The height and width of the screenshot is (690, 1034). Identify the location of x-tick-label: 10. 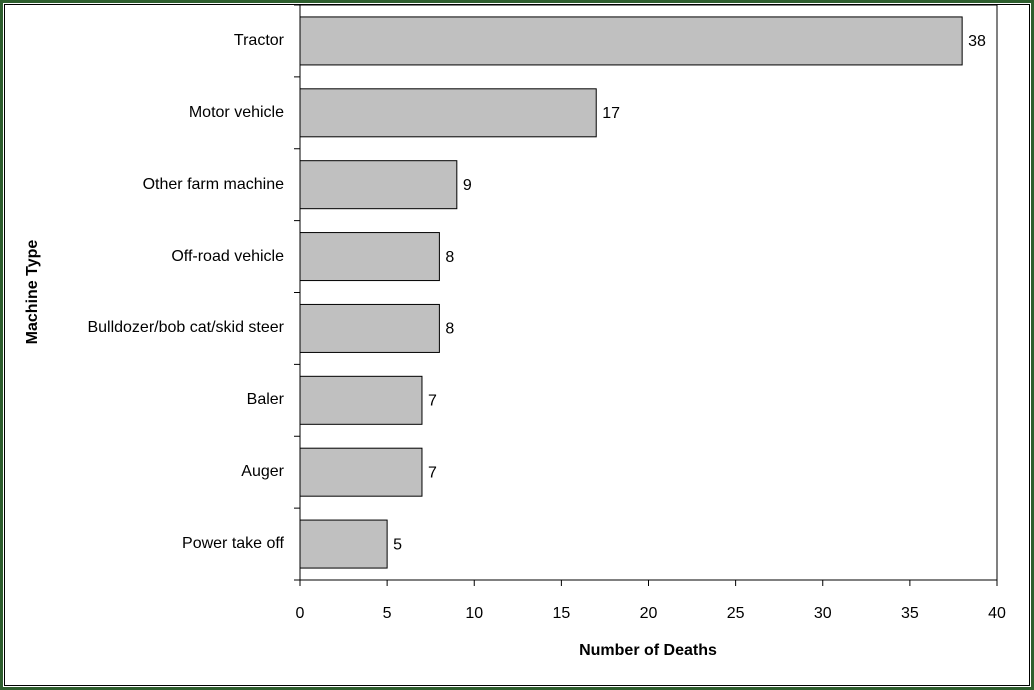
(474, 613).